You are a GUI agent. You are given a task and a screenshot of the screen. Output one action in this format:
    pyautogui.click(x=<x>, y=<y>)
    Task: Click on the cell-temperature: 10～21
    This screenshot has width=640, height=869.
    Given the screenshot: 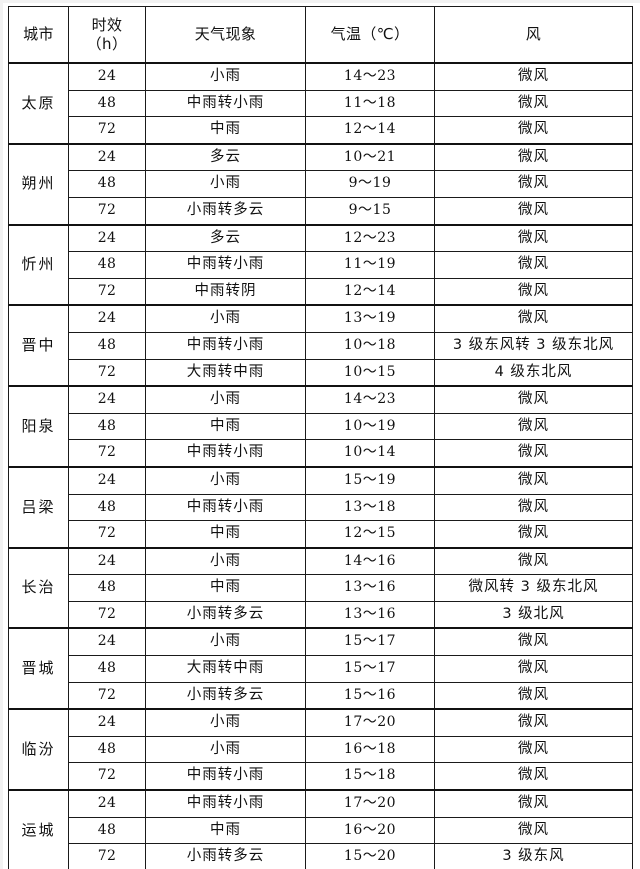 What is the action you would take?
    pyautogui.click(x=370, y=157)
    